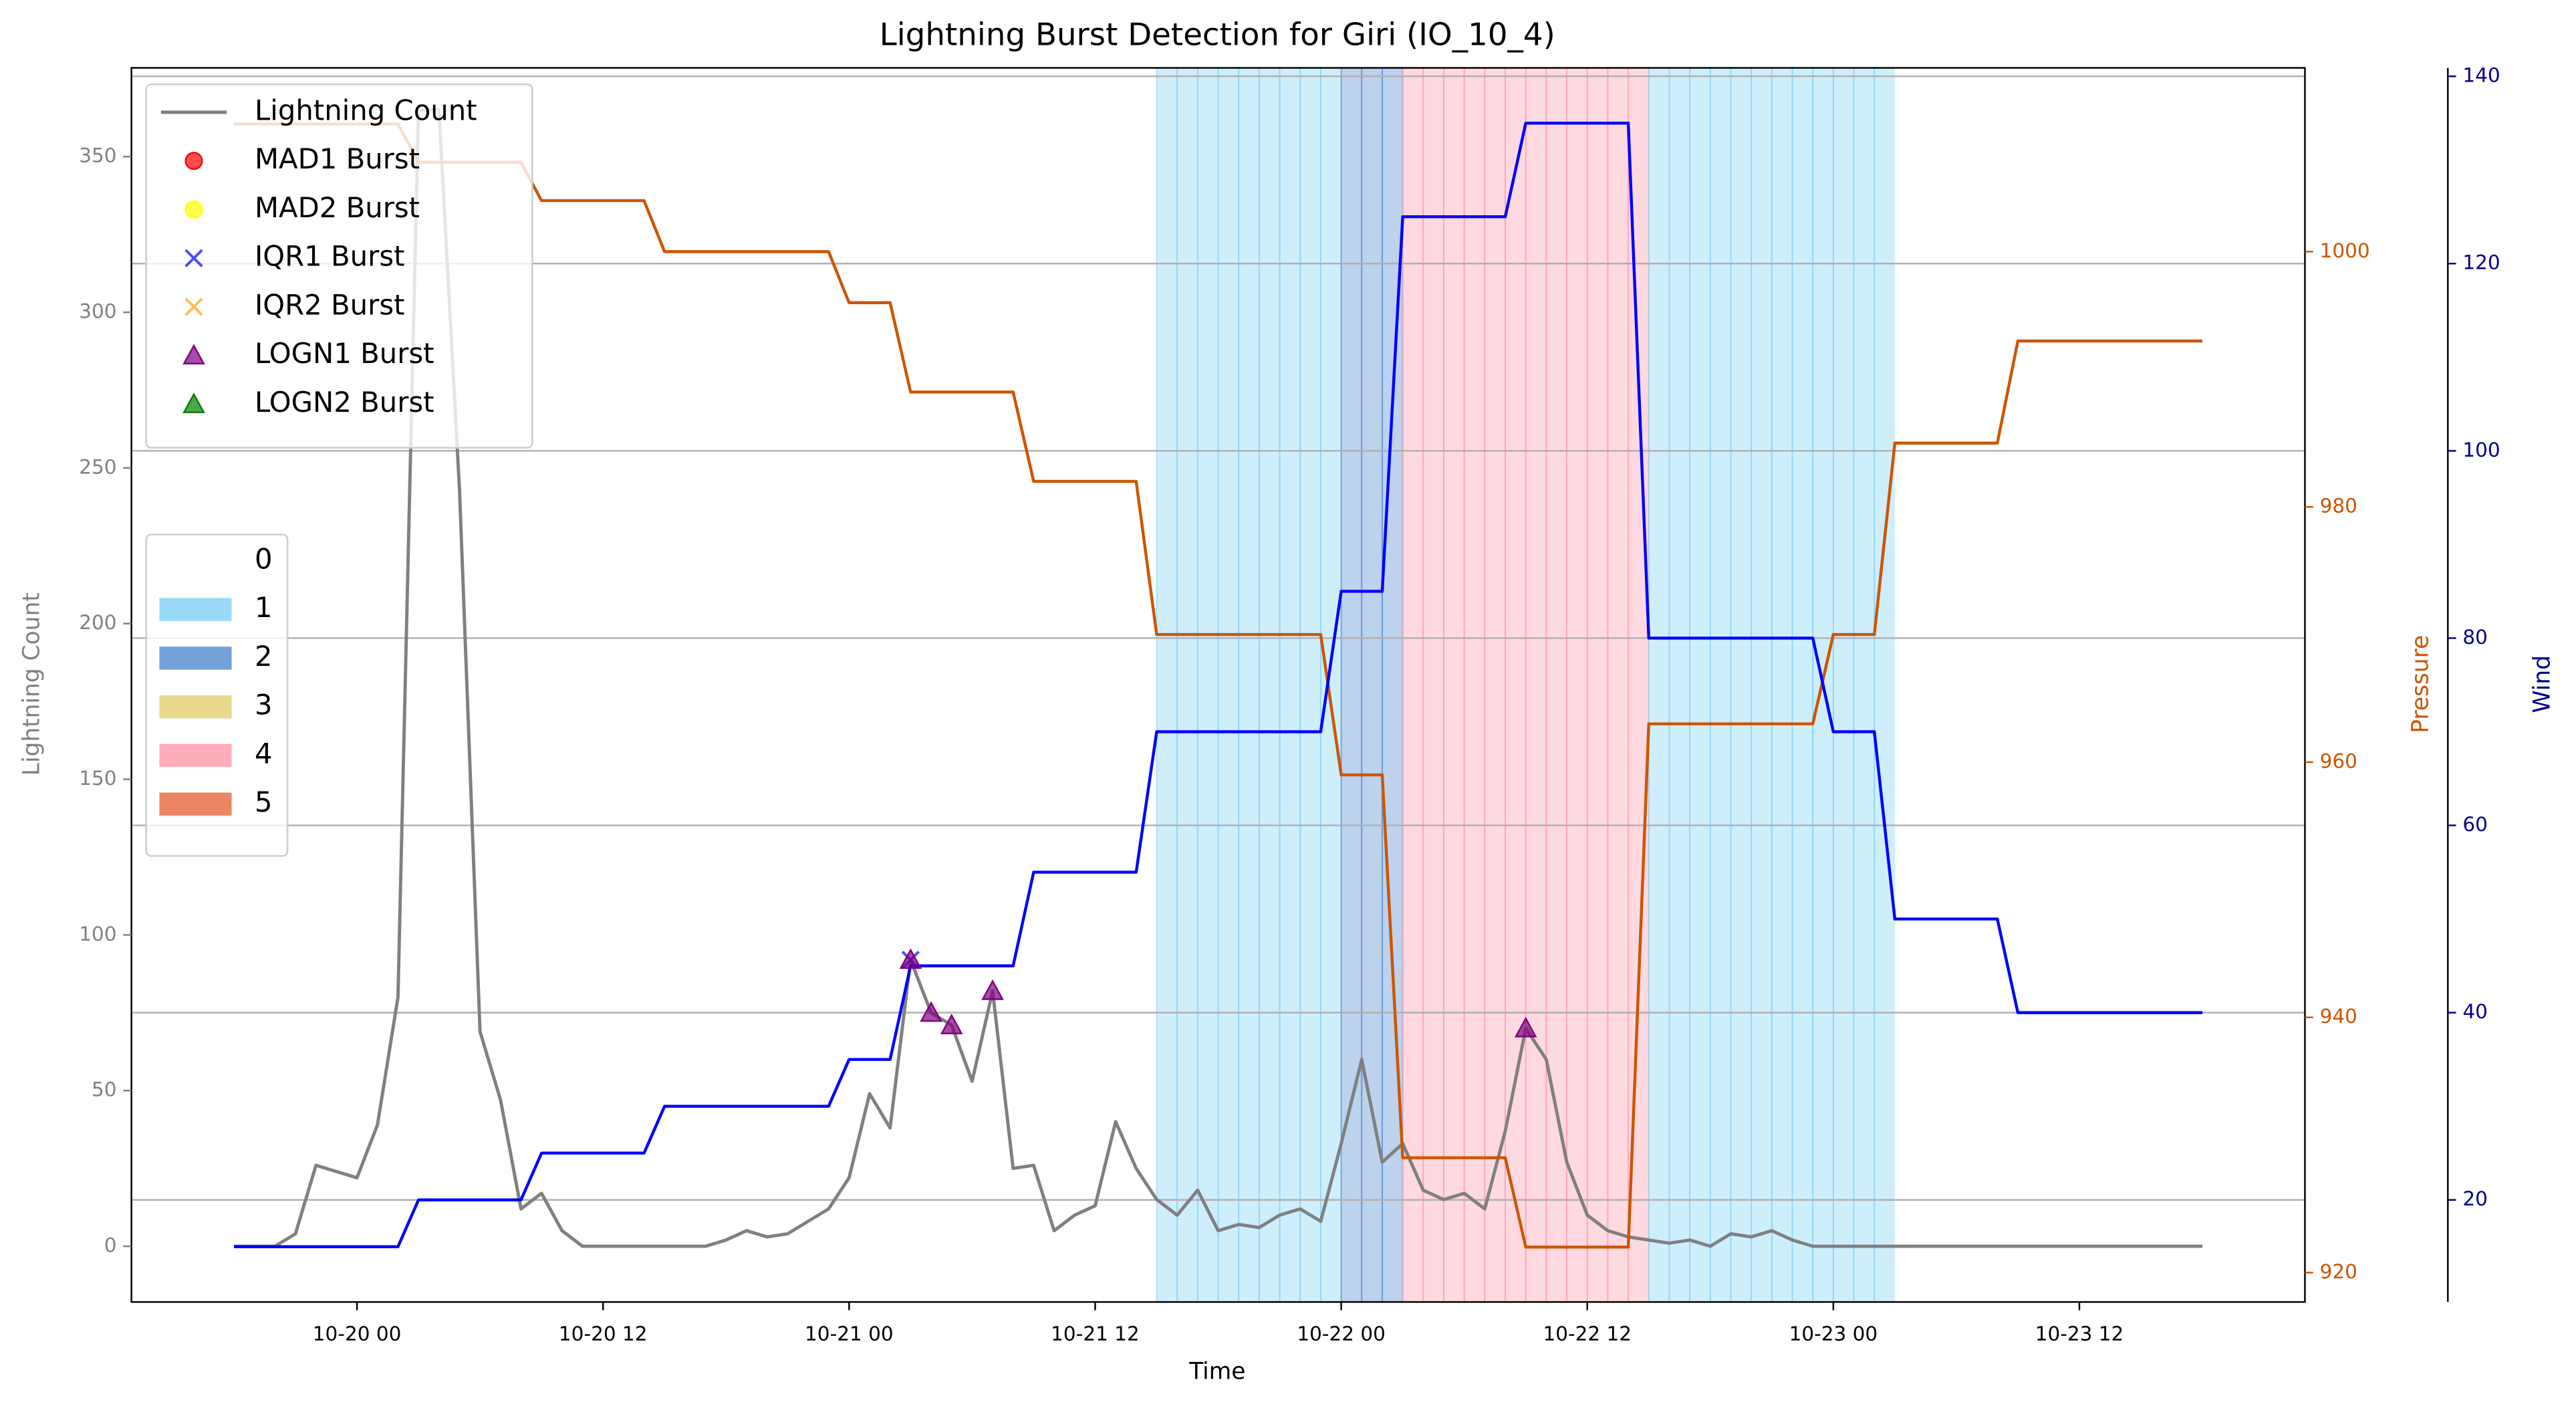  Describe the element at coordinates (330, 304) in the screenshot. I see `legend-label: IQR2 Burst` at that location.